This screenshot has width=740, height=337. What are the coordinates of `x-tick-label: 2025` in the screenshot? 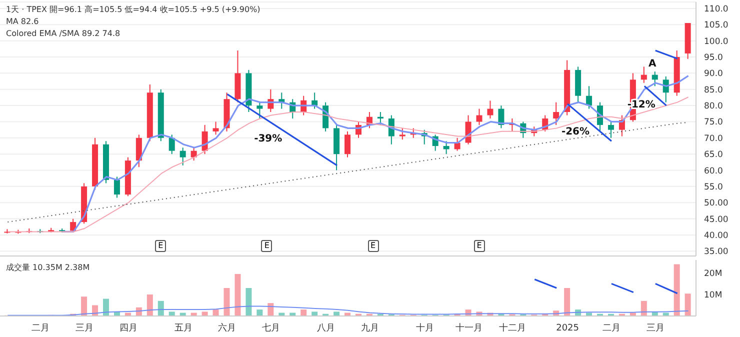 It's located at (568, 328).